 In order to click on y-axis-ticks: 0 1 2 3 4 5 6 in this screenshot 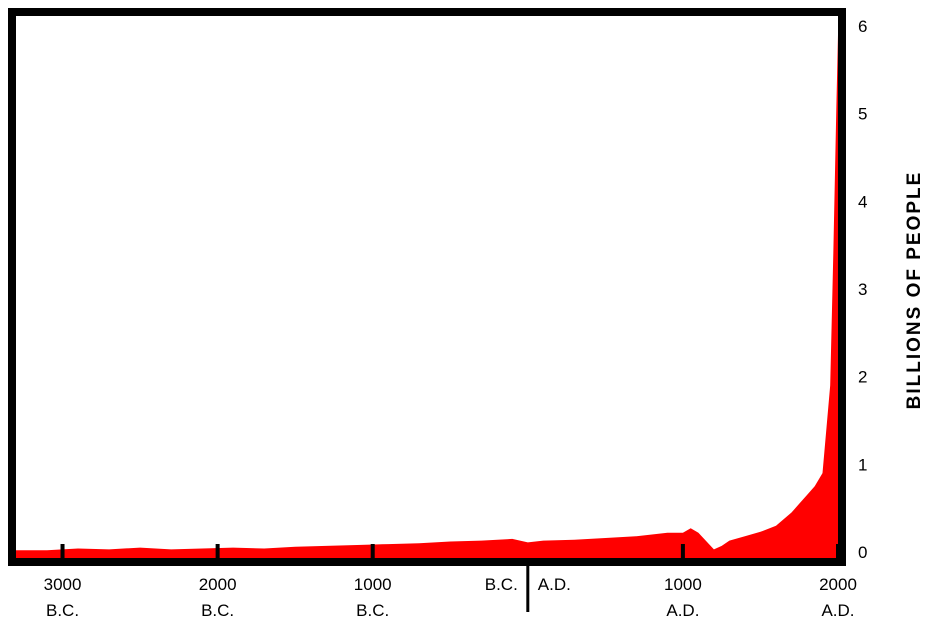, I will do `click(862, 289)`.